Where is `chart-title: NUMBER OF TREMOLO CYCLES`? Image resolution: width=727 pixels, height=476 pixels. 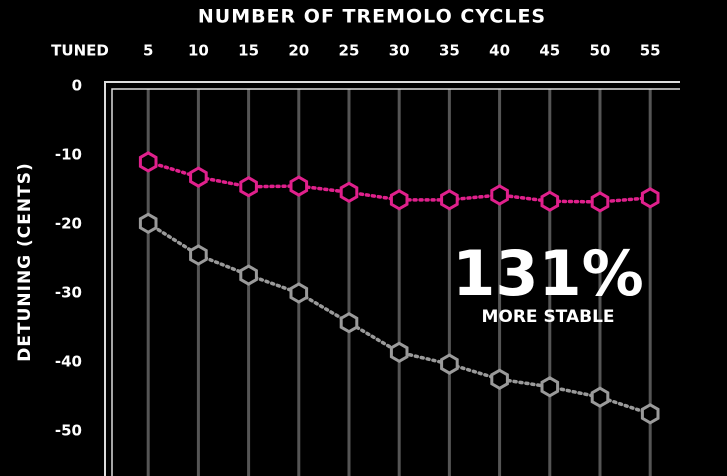 chart-title: NUMBER OF TREMOLO CYCLES is located at coordinates (372, 17).